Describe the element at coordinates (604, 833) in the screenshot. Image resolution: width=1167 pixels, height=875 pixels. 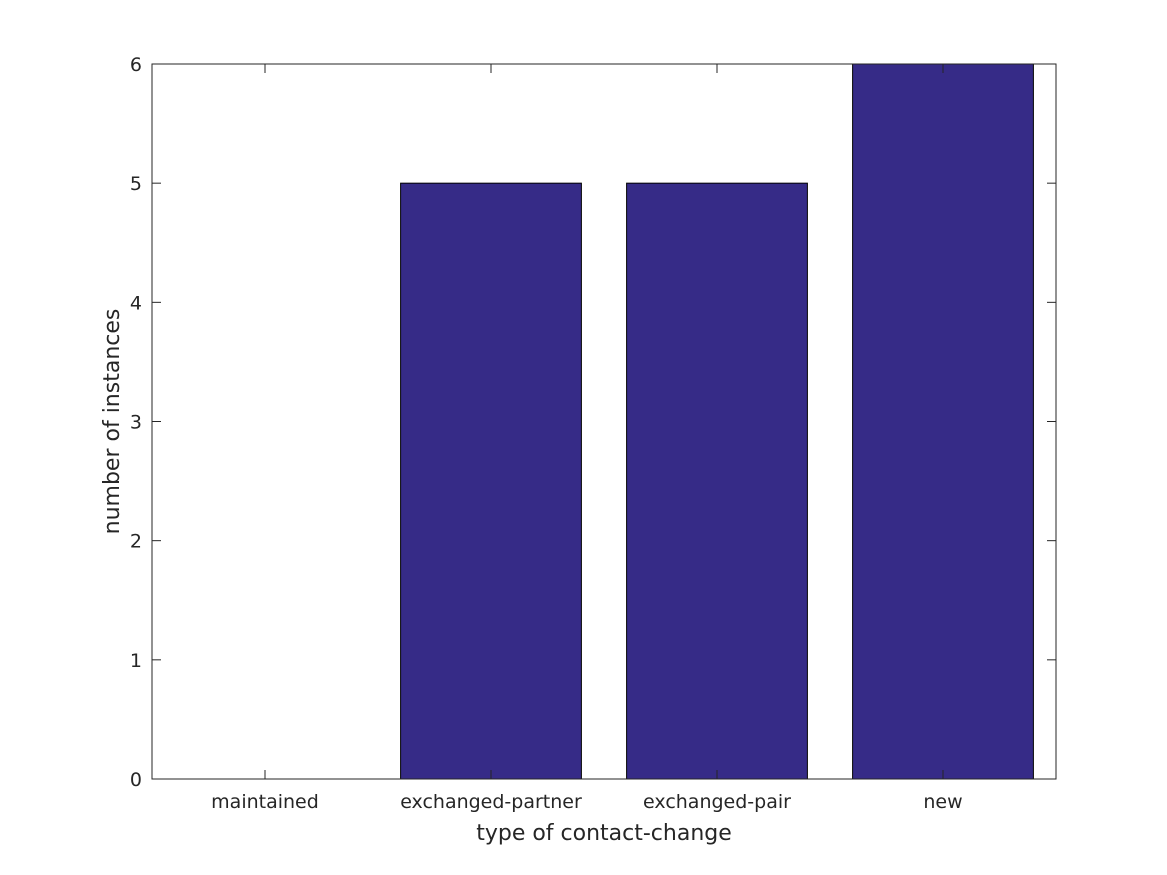
I see `x-axis-title: type of contact-change` at that location.